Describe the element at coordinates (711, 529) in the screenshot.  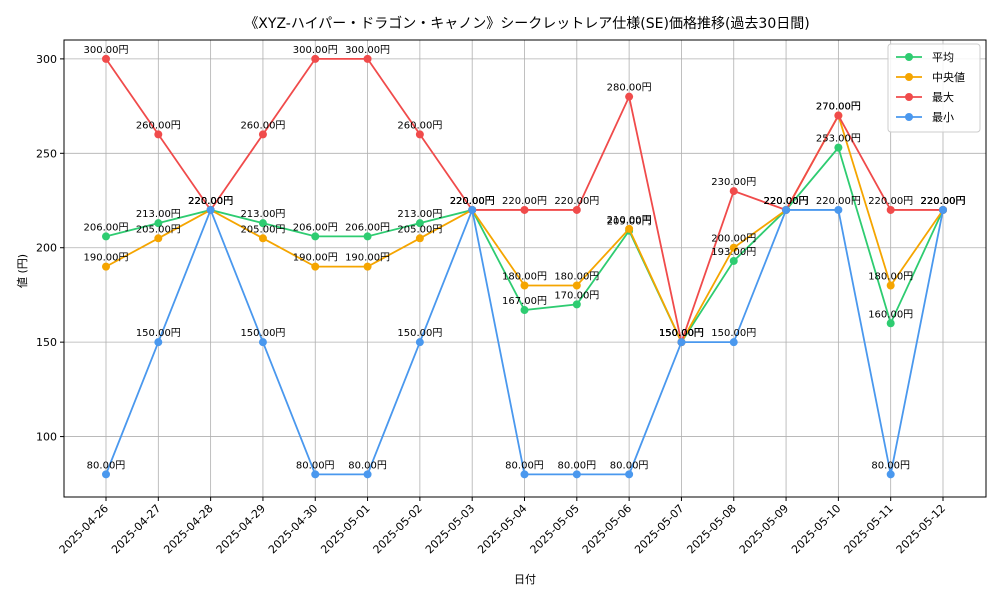
I see `x-tick-label: 2025-05-08` at that location.